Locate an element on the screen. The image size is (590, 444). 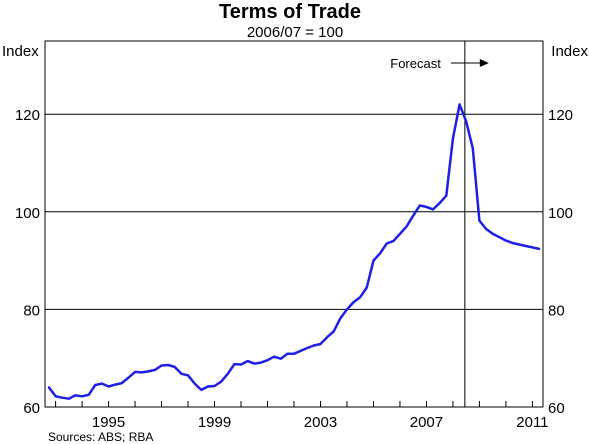
y-tick-label-right: 60 is located at coordinates (556, 408).